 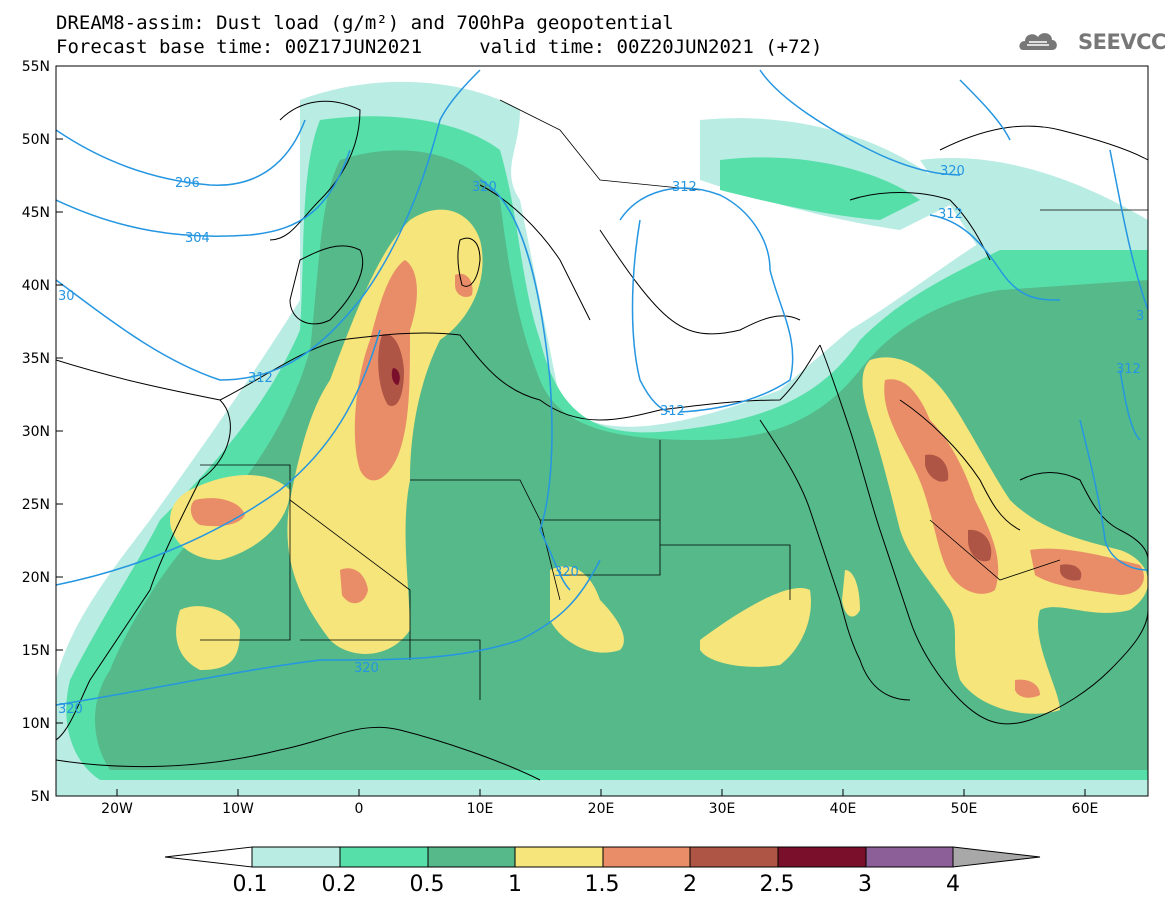 What do you see at coordinates (36, 578) in the screenshot?
I see `lat-tick-label: 20N` at bounding box center [36, 578].